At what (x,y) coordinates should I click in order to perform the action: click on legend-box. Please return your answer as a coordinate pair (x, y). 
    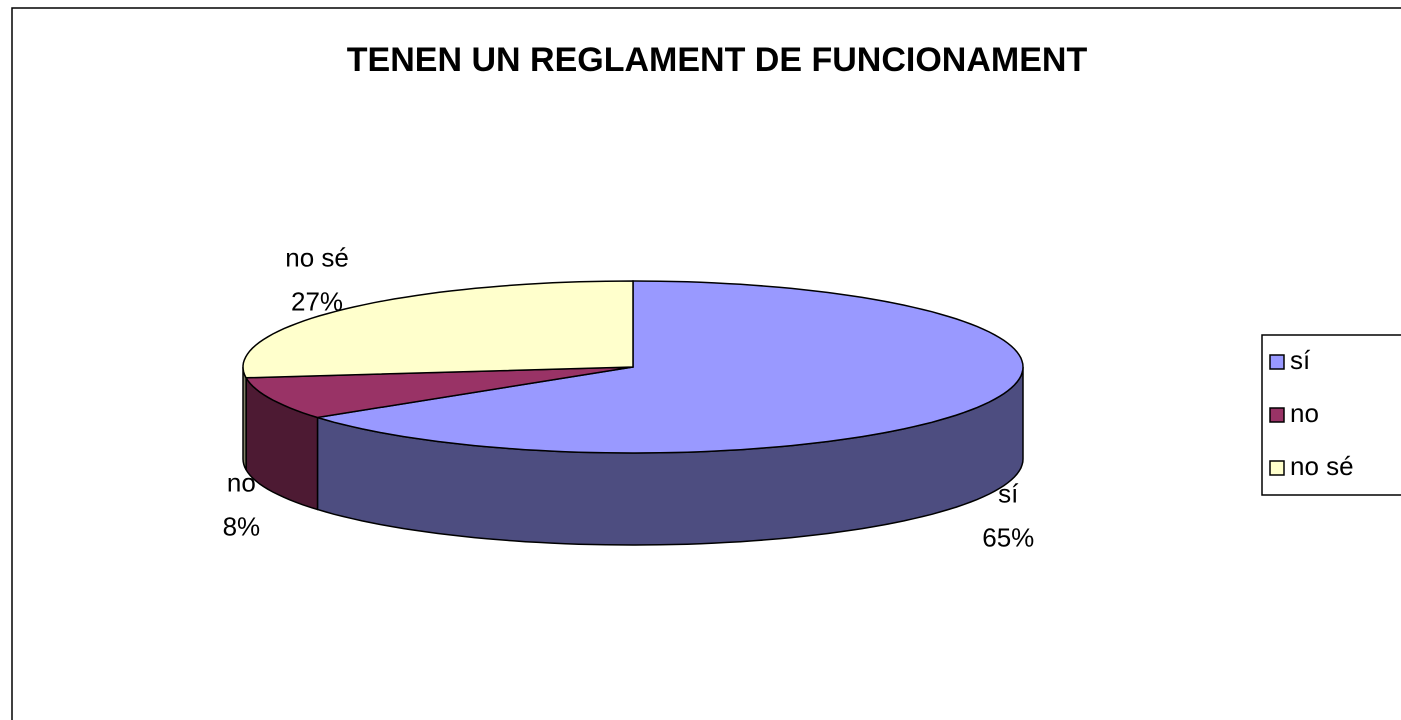
    Looking at the image, I should click on (1331, 415).